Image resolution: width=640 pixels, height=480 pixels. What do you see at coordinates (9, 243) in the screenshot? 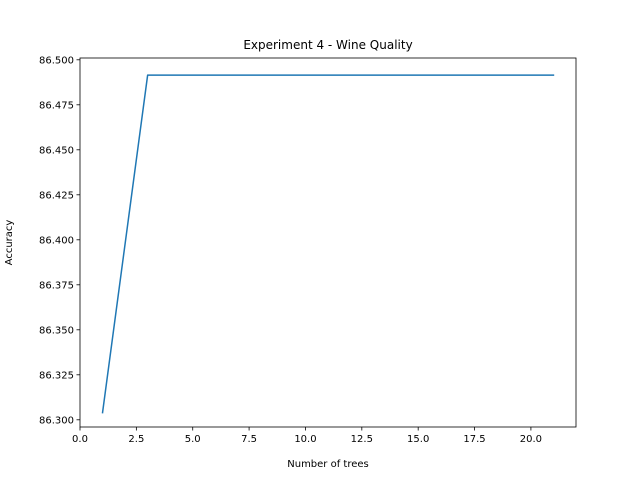
I see `y-axis-label: Accuracy` at bounding box center [9, 243].